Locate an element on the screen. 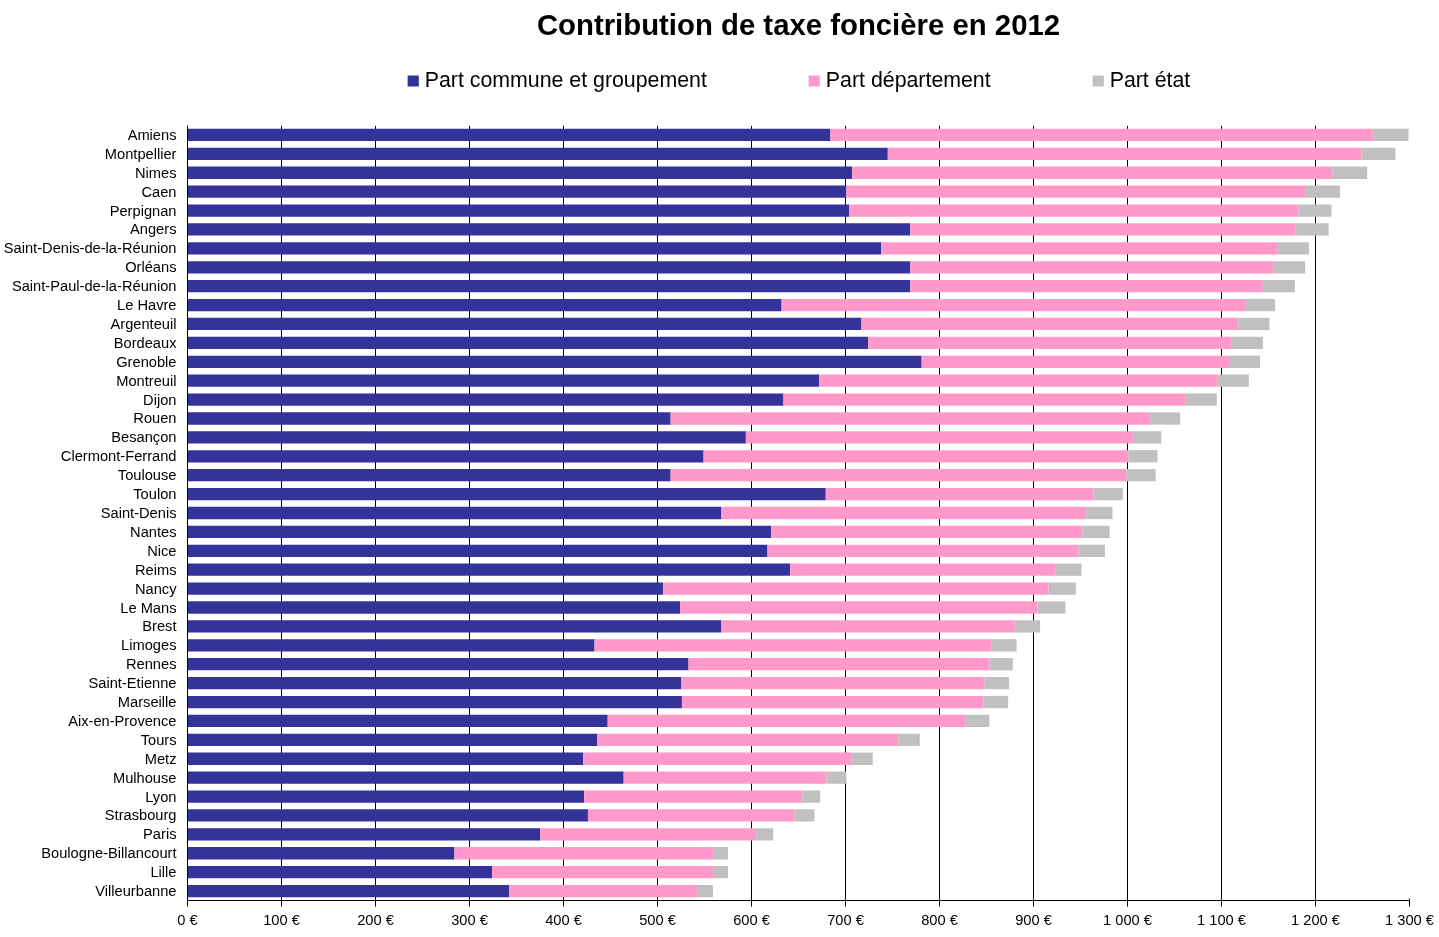 The height and width of the screenshot is (937, 1439). y-tick-label: Metz is located at coordinates (160, 758).